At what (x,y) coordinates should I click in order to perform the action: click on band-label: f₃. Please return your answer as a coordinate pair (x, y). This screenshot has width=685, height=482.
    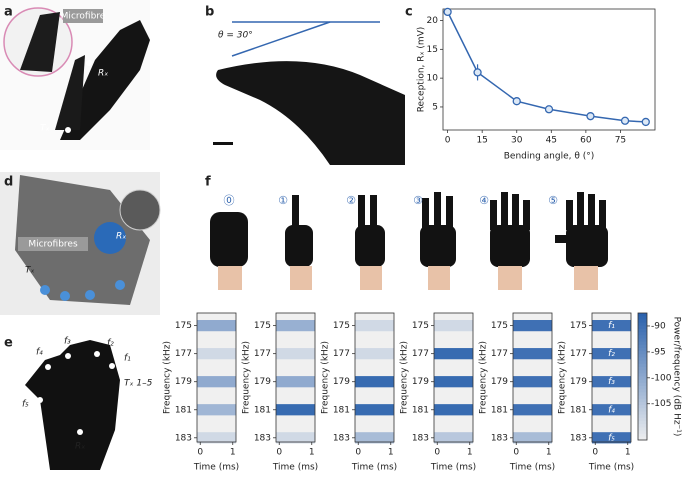
    Looking at the image, I should click on (611, 382).